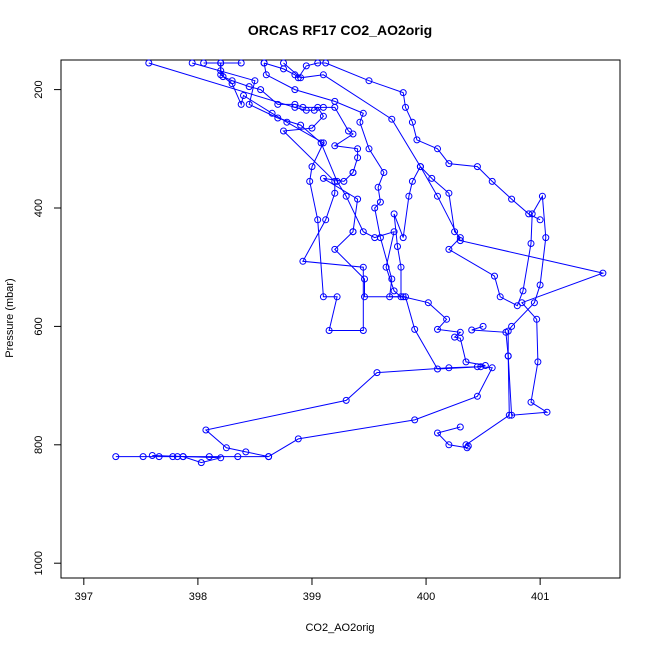 This screenshot has width=650, height=650. Describe the element at coordinates (198, 597) in the screenshot. I see `x-tick-label: 398` at that location.